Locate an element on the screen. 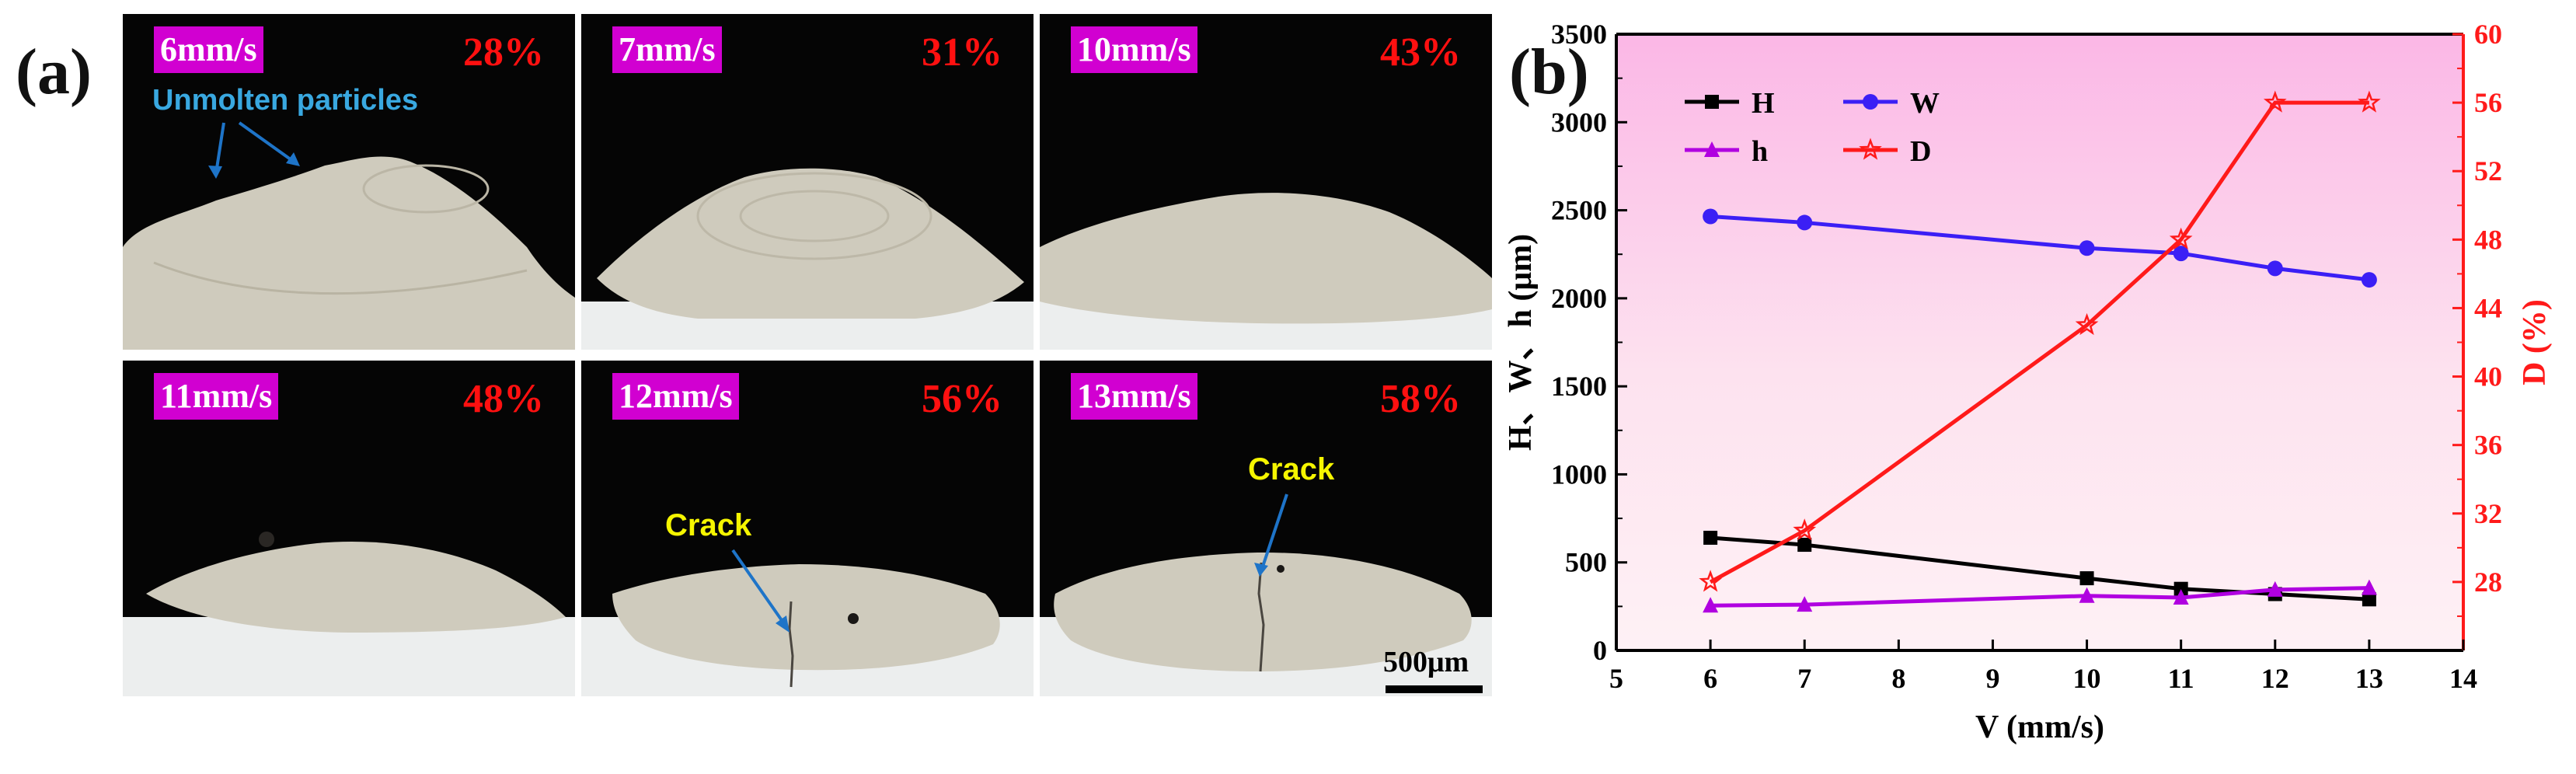 The height and width of the screenshot is (774, 2576). scale-bar is located at coordinates (1434, 689).